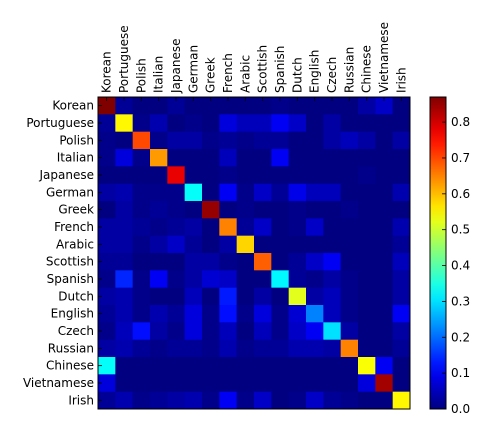 The height and width of the screenshot is (424, 484). I want to click on heatmap-cell-irish-greek, so click(211, 400).